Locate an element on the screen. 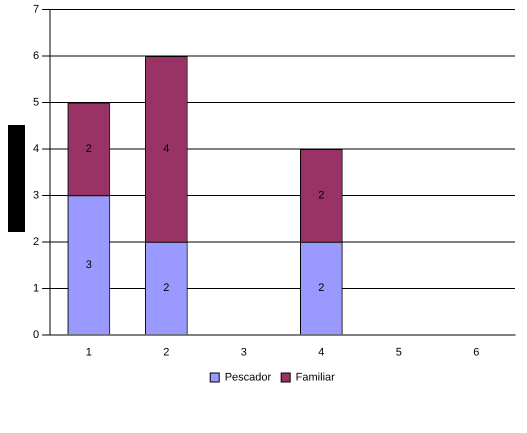 The height and width of the screenshot is (433, 527). x-tick-label: 3 is located at coordinates (243, 352).